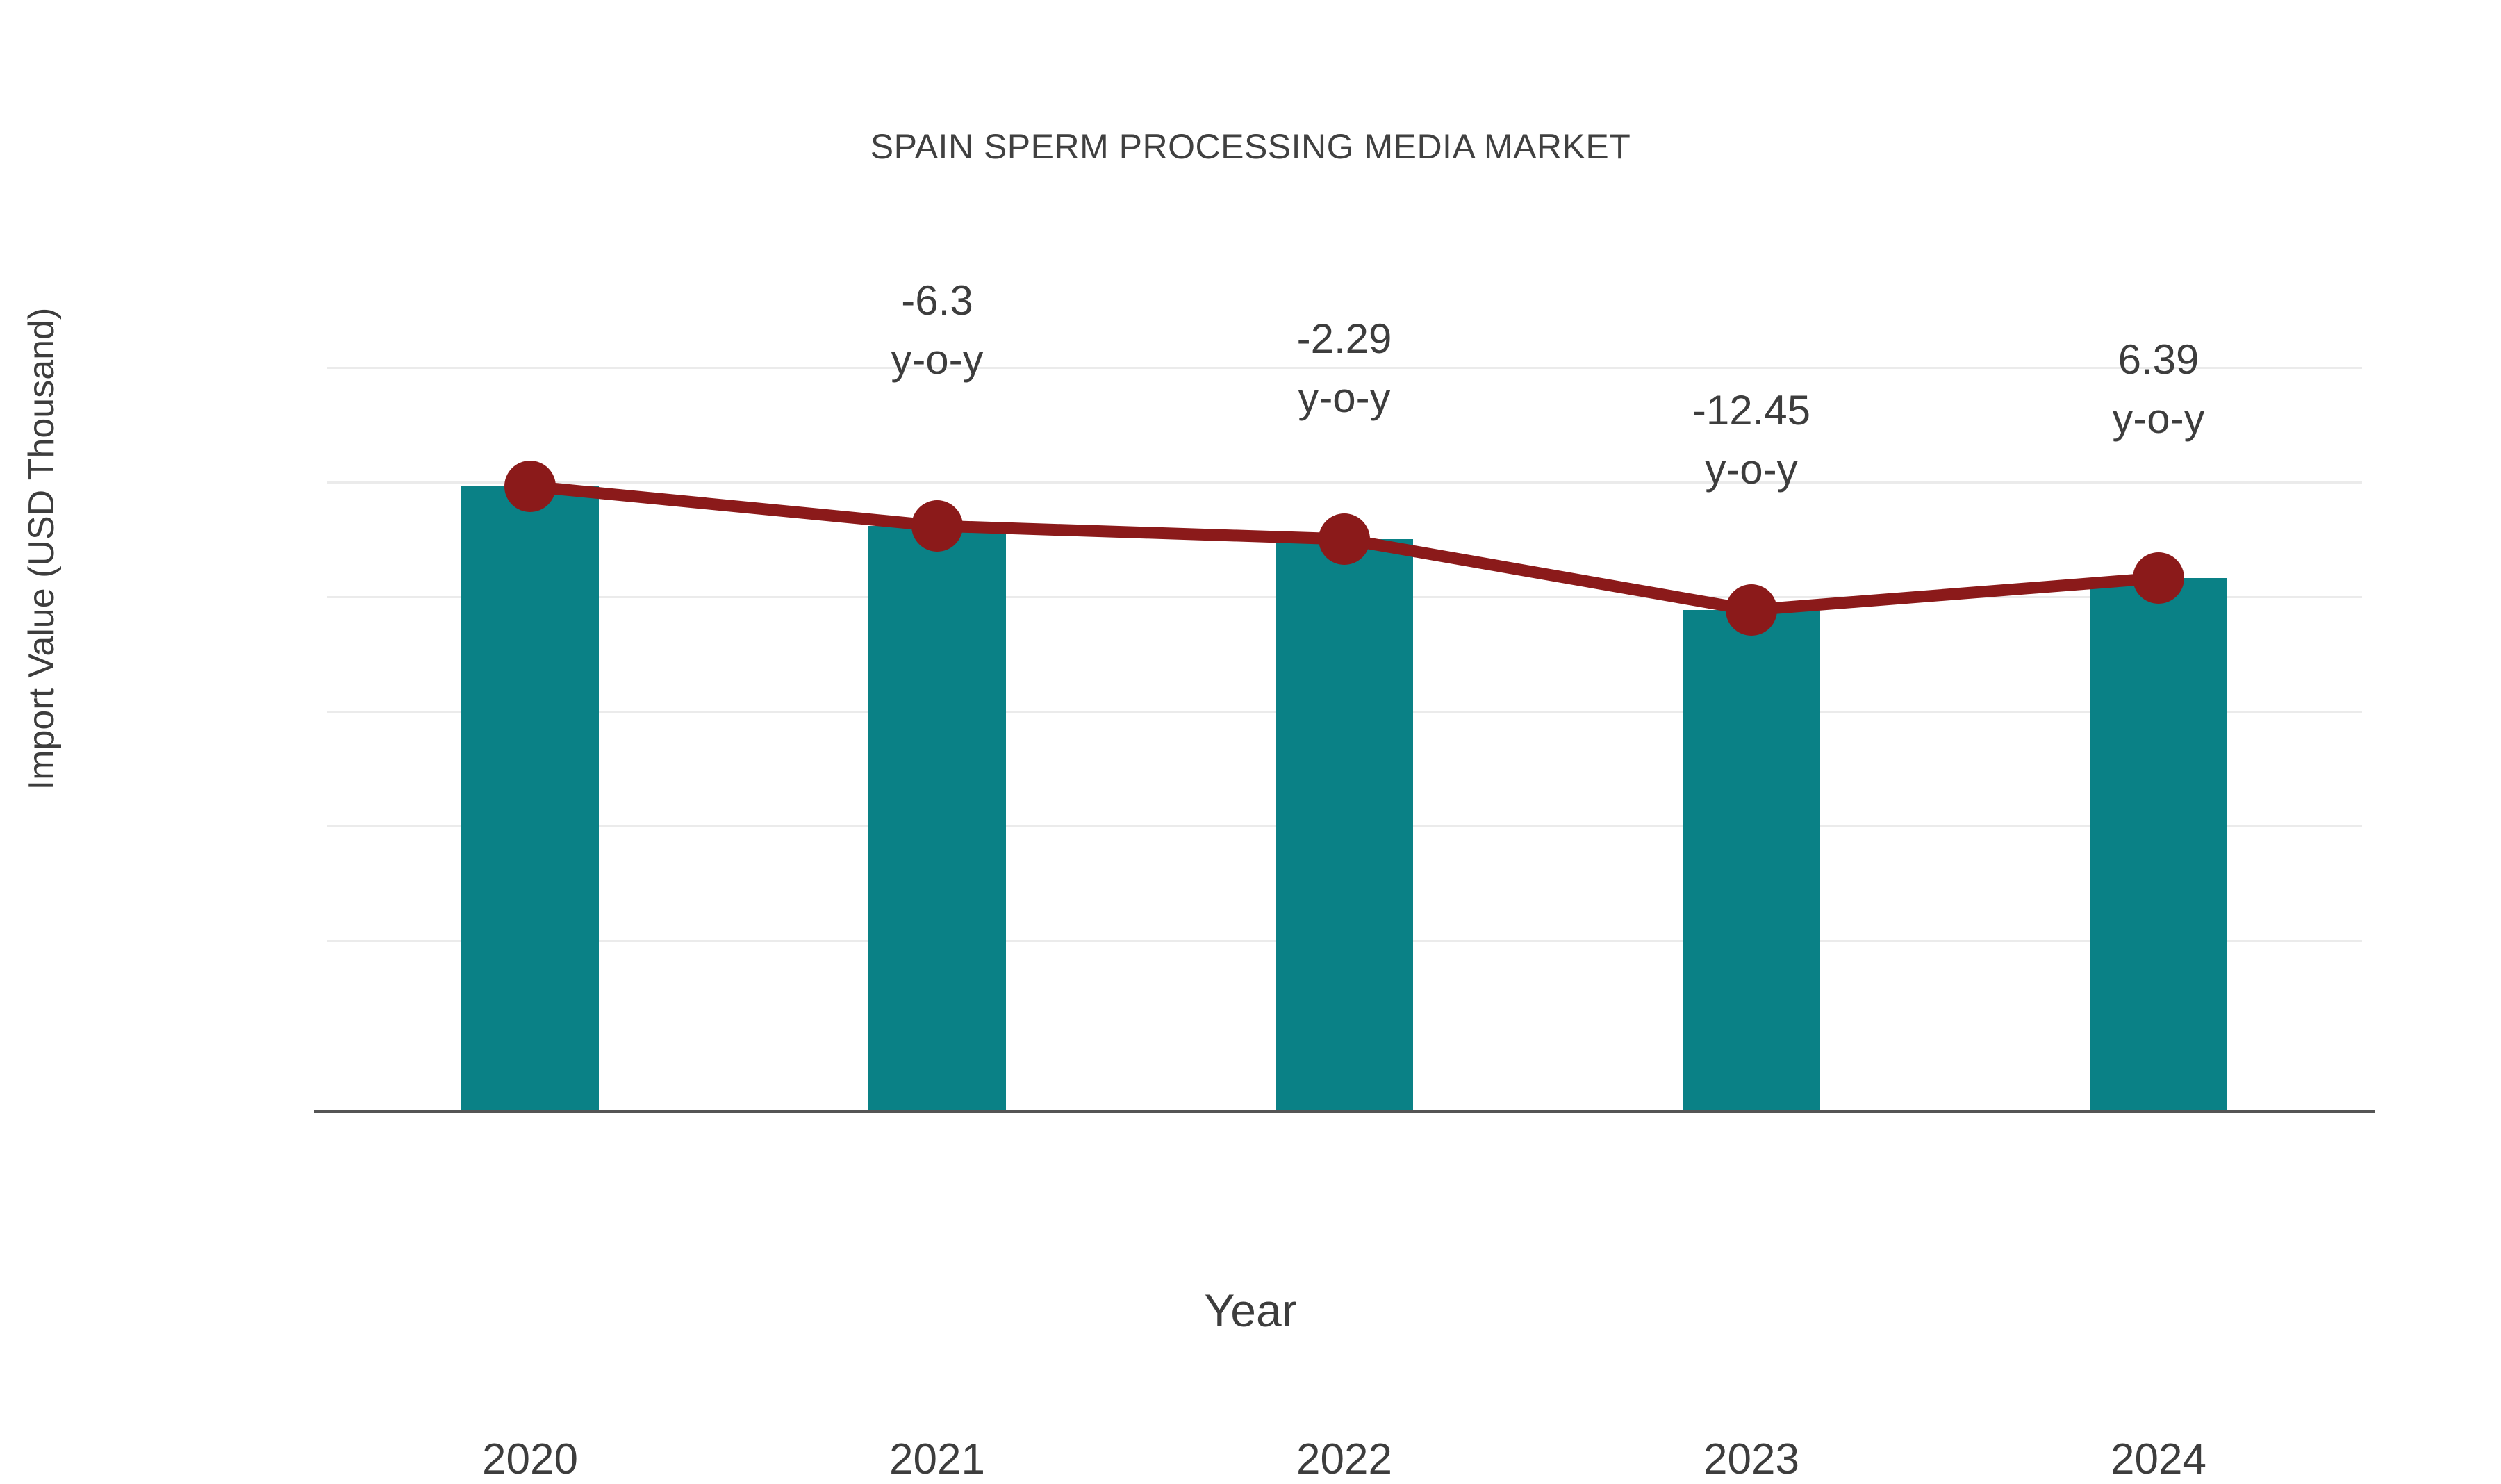 The width and height of the screenshot is (2501, 1484). I want to click on x-tick-label-2020: 2020, so click(530, 1459).